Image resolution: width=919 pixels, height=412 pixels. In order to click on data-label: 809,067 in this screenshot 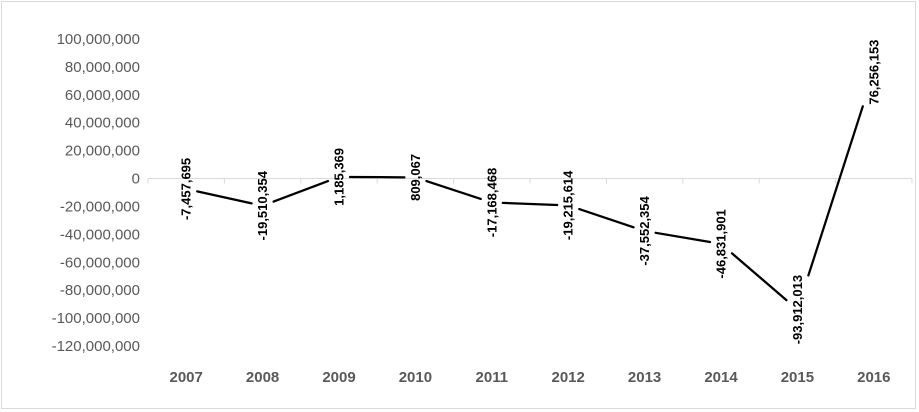, I will do `click(415, 177)`.